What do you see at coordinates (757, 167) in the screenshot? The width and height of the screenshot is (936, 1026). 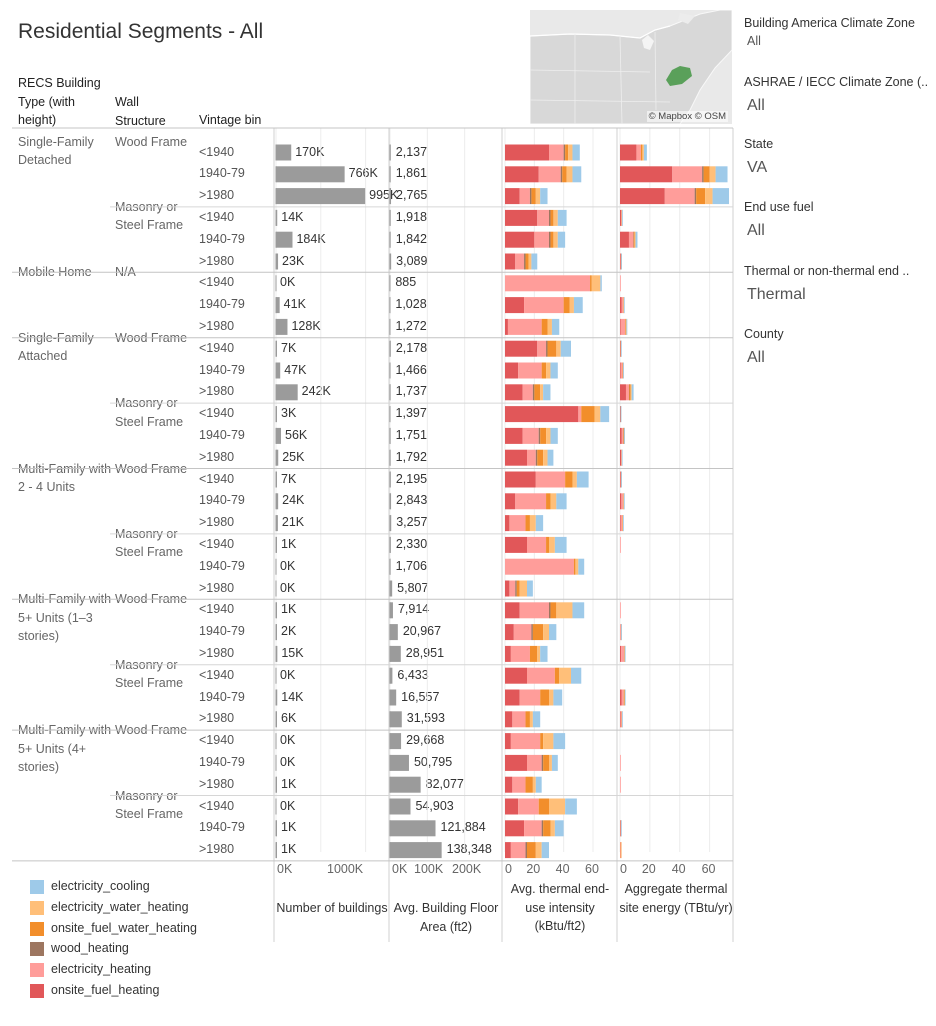 I see `filter-value: VA` at bounding box center [757, 167].